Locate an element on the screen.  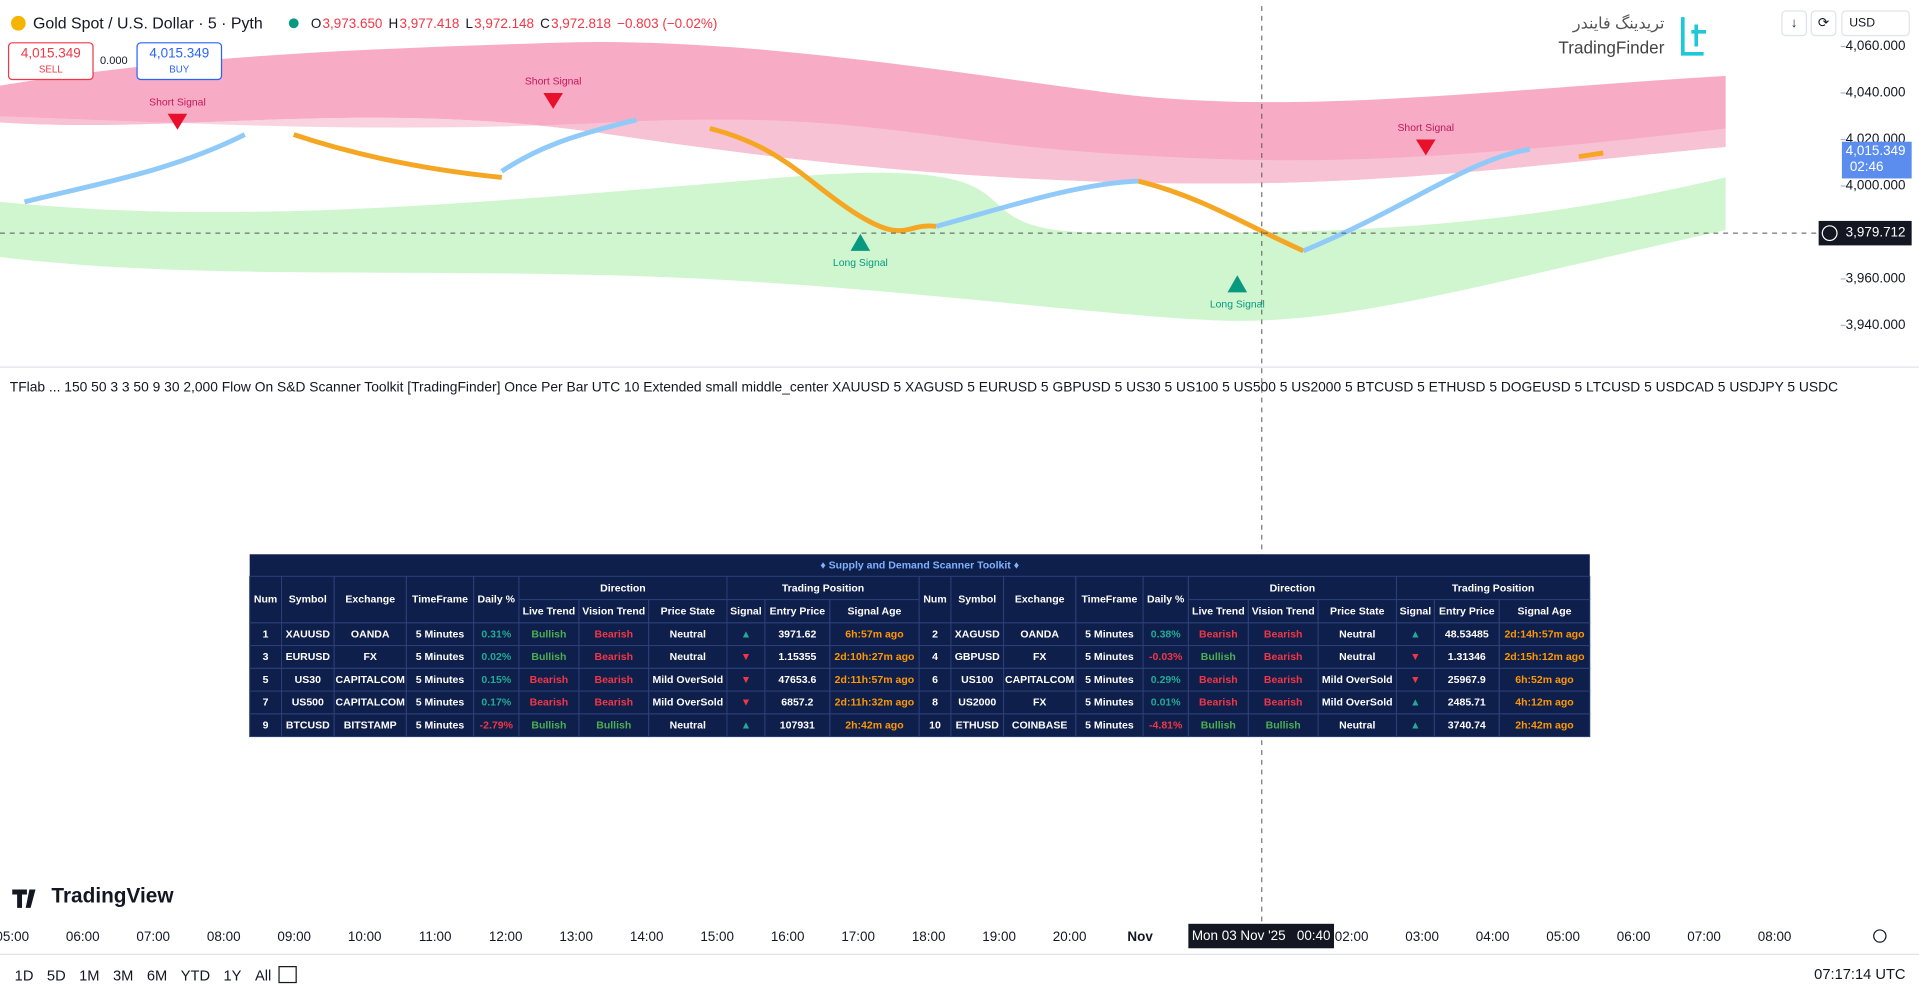
table-cell-text: -2.79% is located at coordinates (497, 725).